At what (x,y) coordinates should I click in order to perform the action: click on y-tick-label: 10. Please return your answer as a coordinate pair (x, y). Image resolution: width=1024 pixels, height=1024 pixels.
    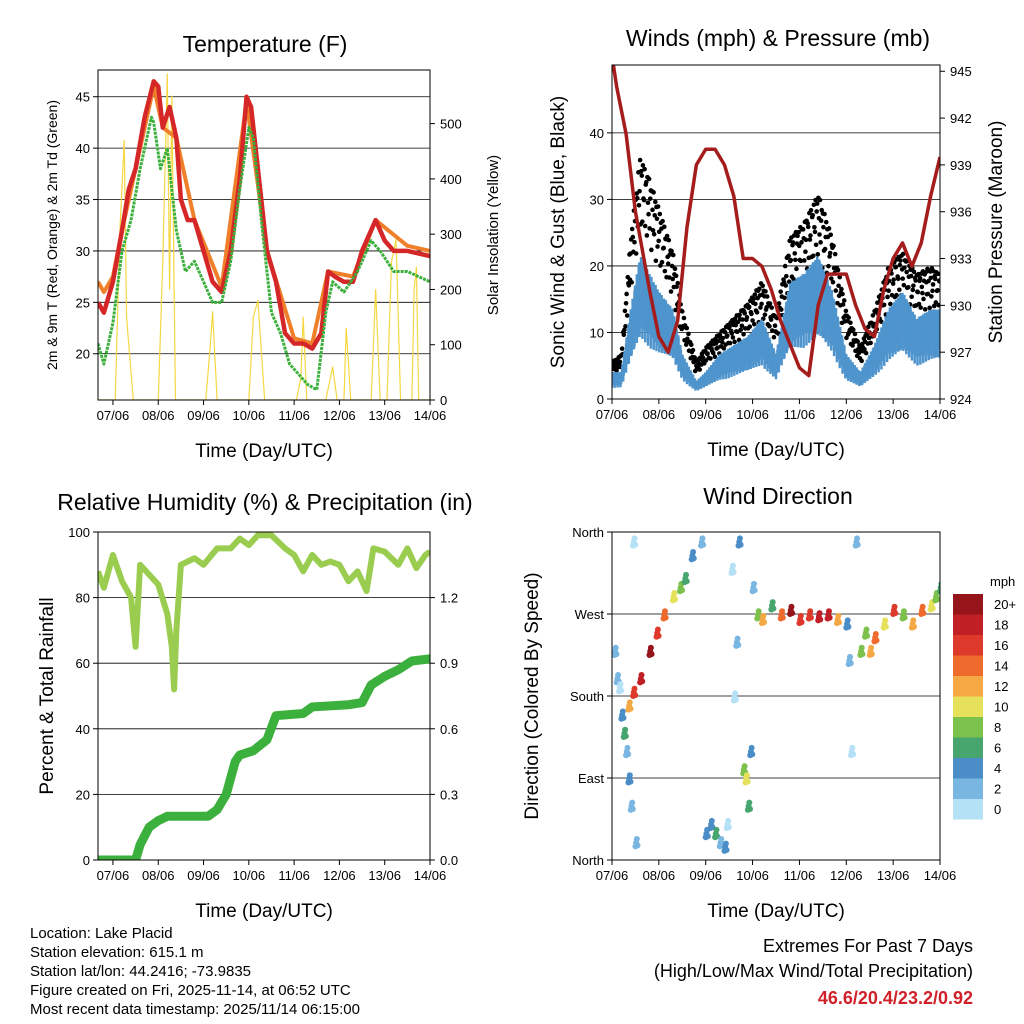
    Looking at the image, I should click on (597, 332).